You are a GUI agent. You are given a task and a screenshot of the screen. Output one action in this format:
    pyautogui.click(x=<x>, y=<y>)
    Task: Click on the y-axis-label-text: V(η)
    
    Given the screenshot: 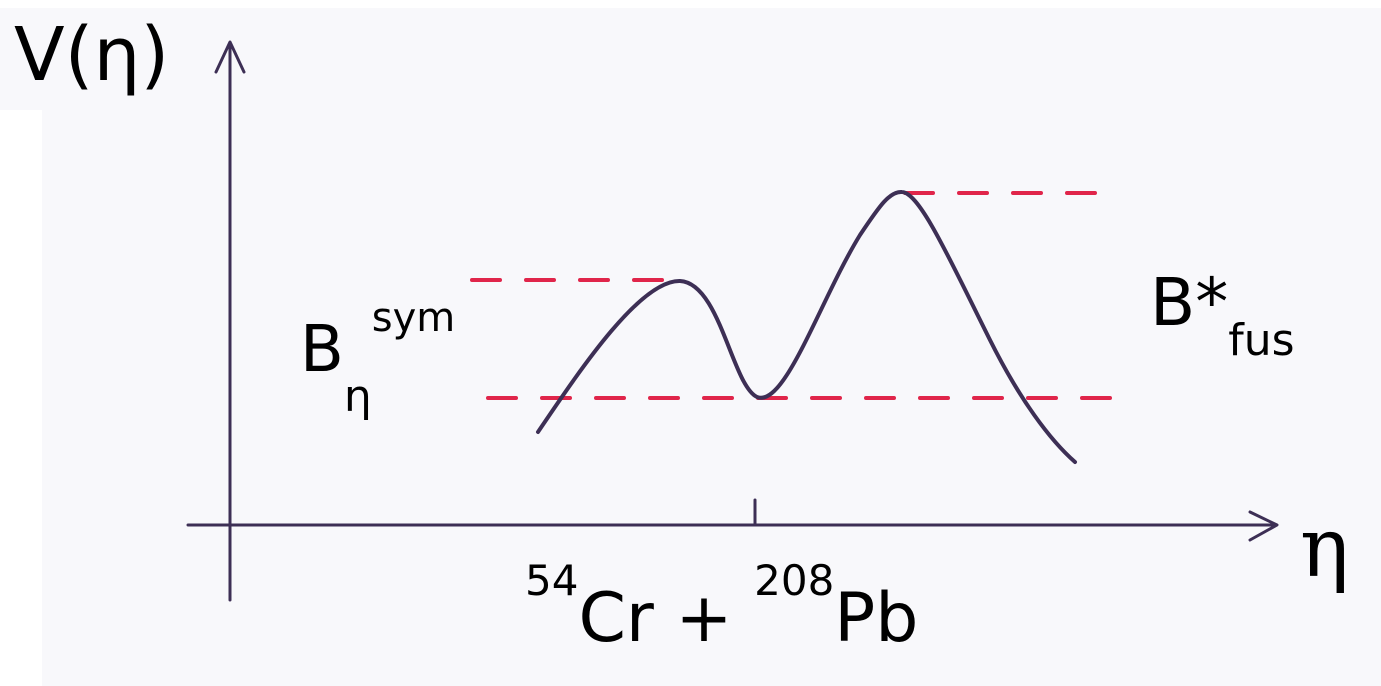 What is the action you would take?
    pyautogui.click(x=92, y=55)
    